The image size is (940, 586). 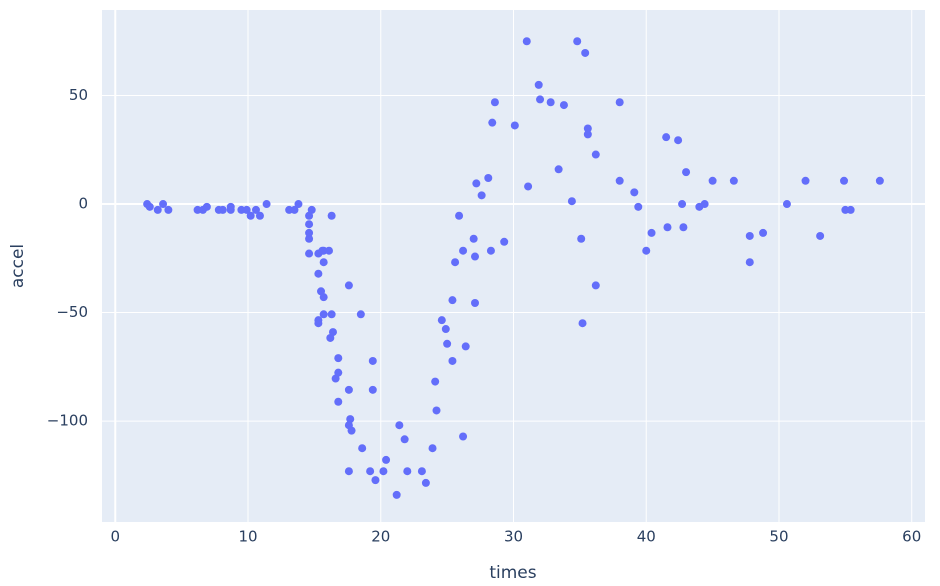 I want to click on y-tick-label: −100, so click(x=67, y=421).